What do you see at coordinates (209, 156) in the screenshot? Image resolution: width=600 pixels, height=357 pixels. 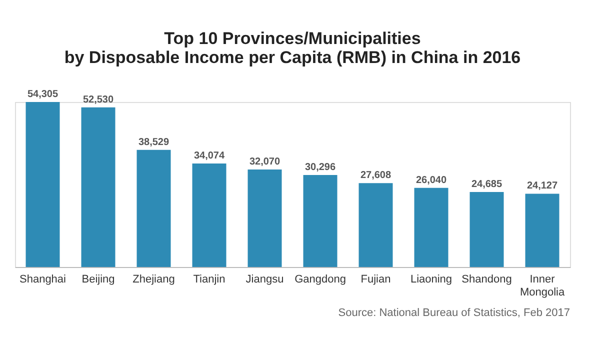 I see `data-label: 34,074` at bounding box center [209, 156].